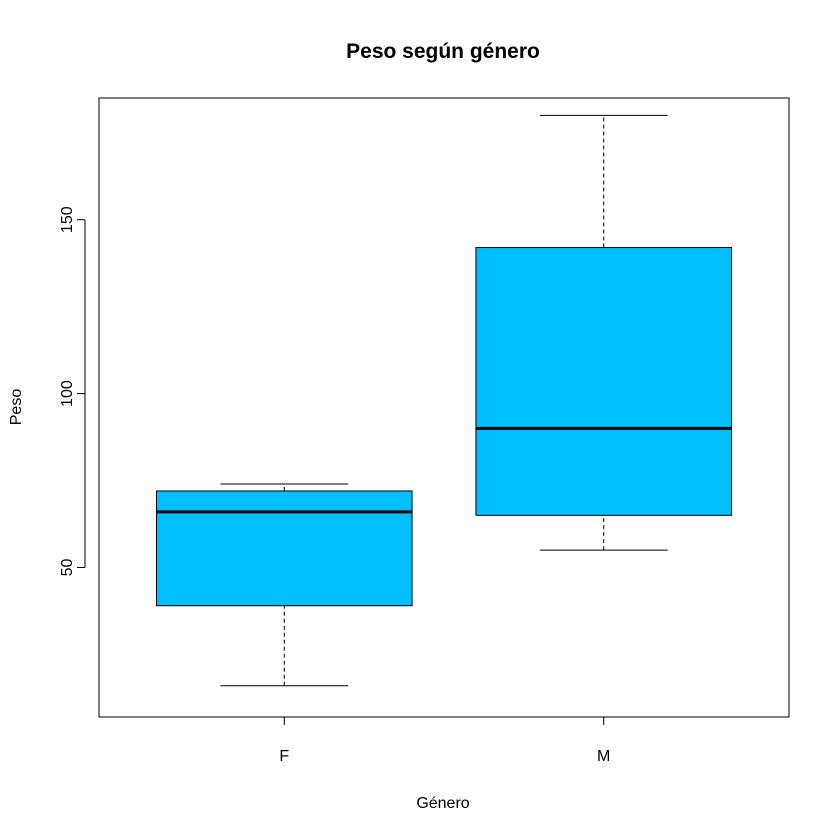  I want to click on x-tick-label-f: F, so click(284, 756).